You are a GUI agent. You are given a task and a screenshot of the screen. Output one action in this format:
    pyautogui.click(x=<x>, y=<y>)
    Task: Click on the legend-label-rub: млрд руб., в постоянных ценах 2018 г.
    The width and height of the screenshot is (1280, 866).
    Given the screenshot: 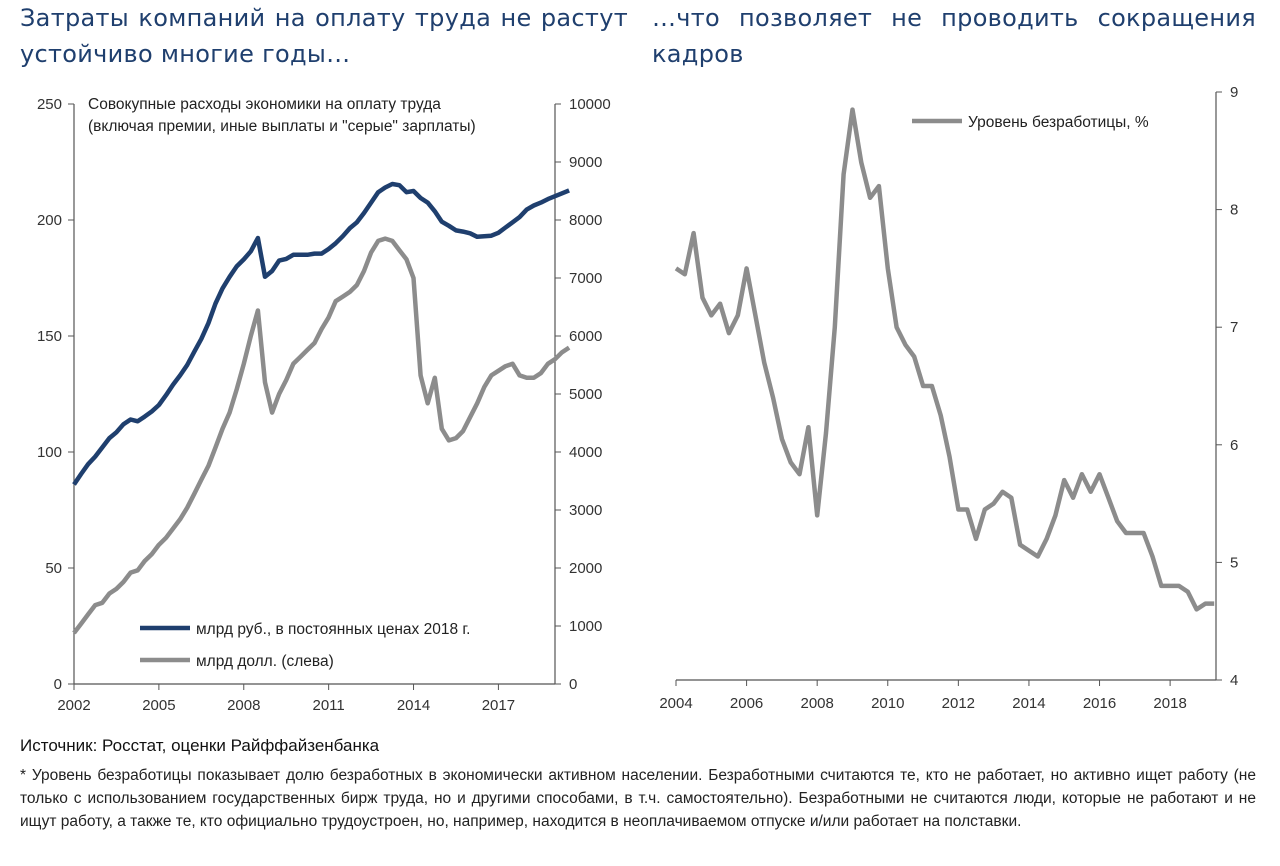 What is the action you would take?
    pyautogui.click(x=333, y=629)
    